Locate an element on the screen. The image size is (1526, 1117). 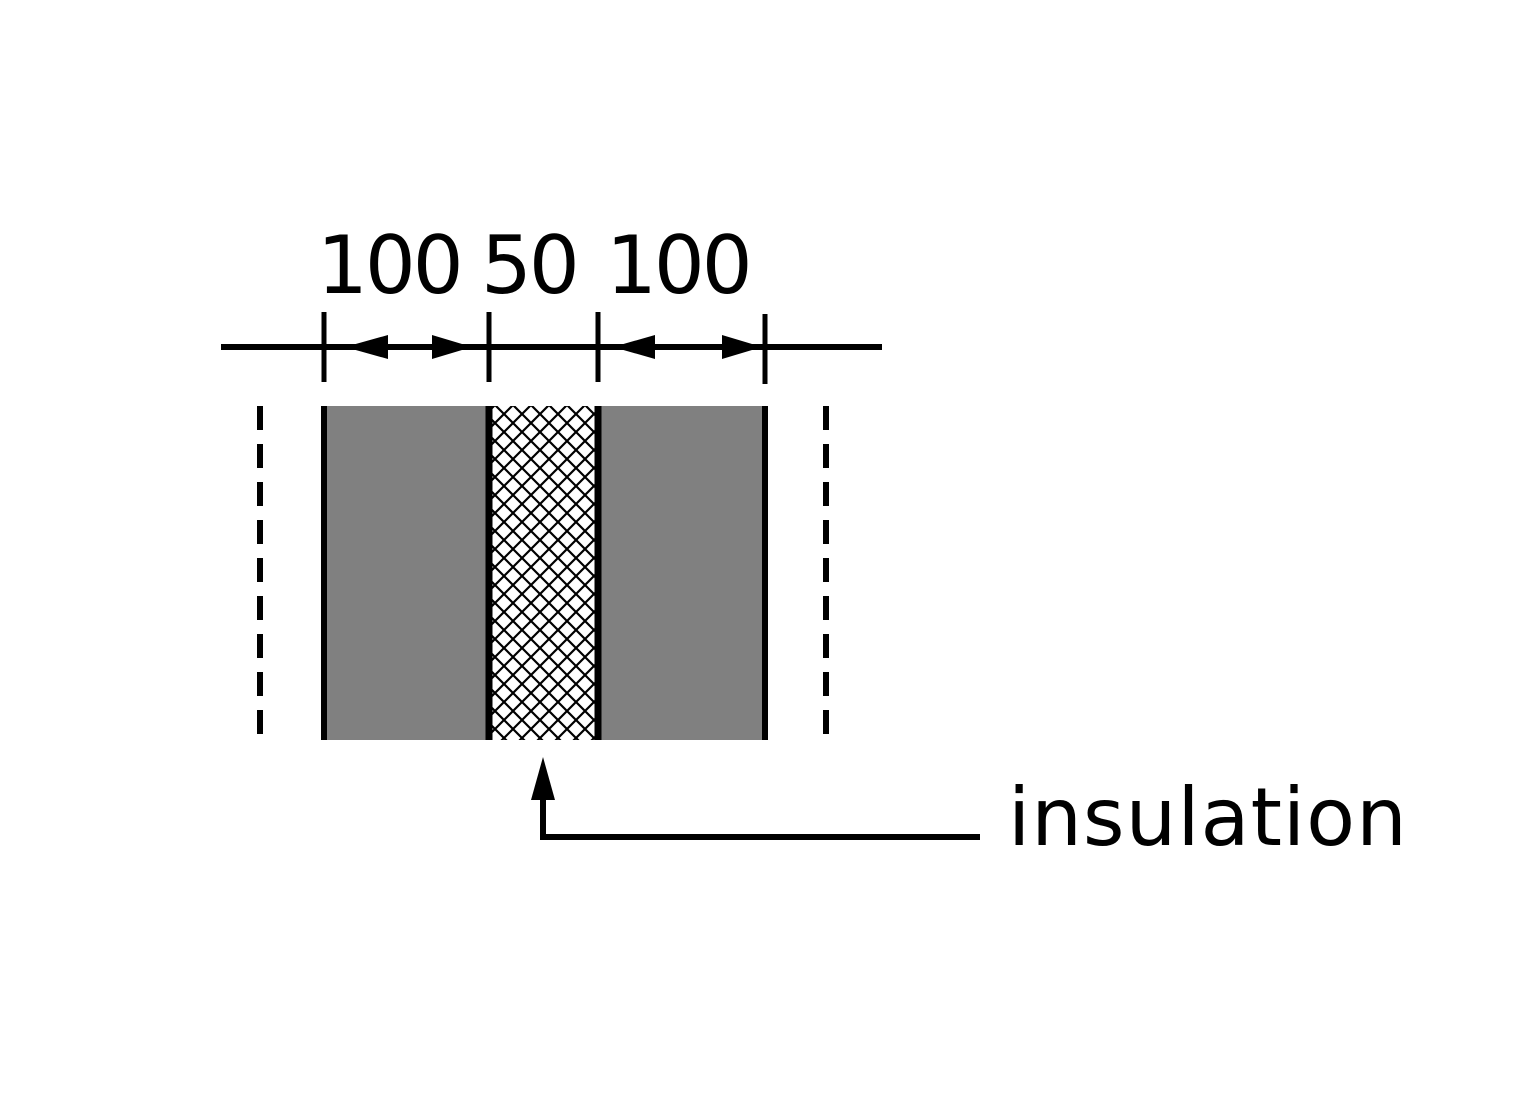
dimension-line is located at coordinates (551, 348).